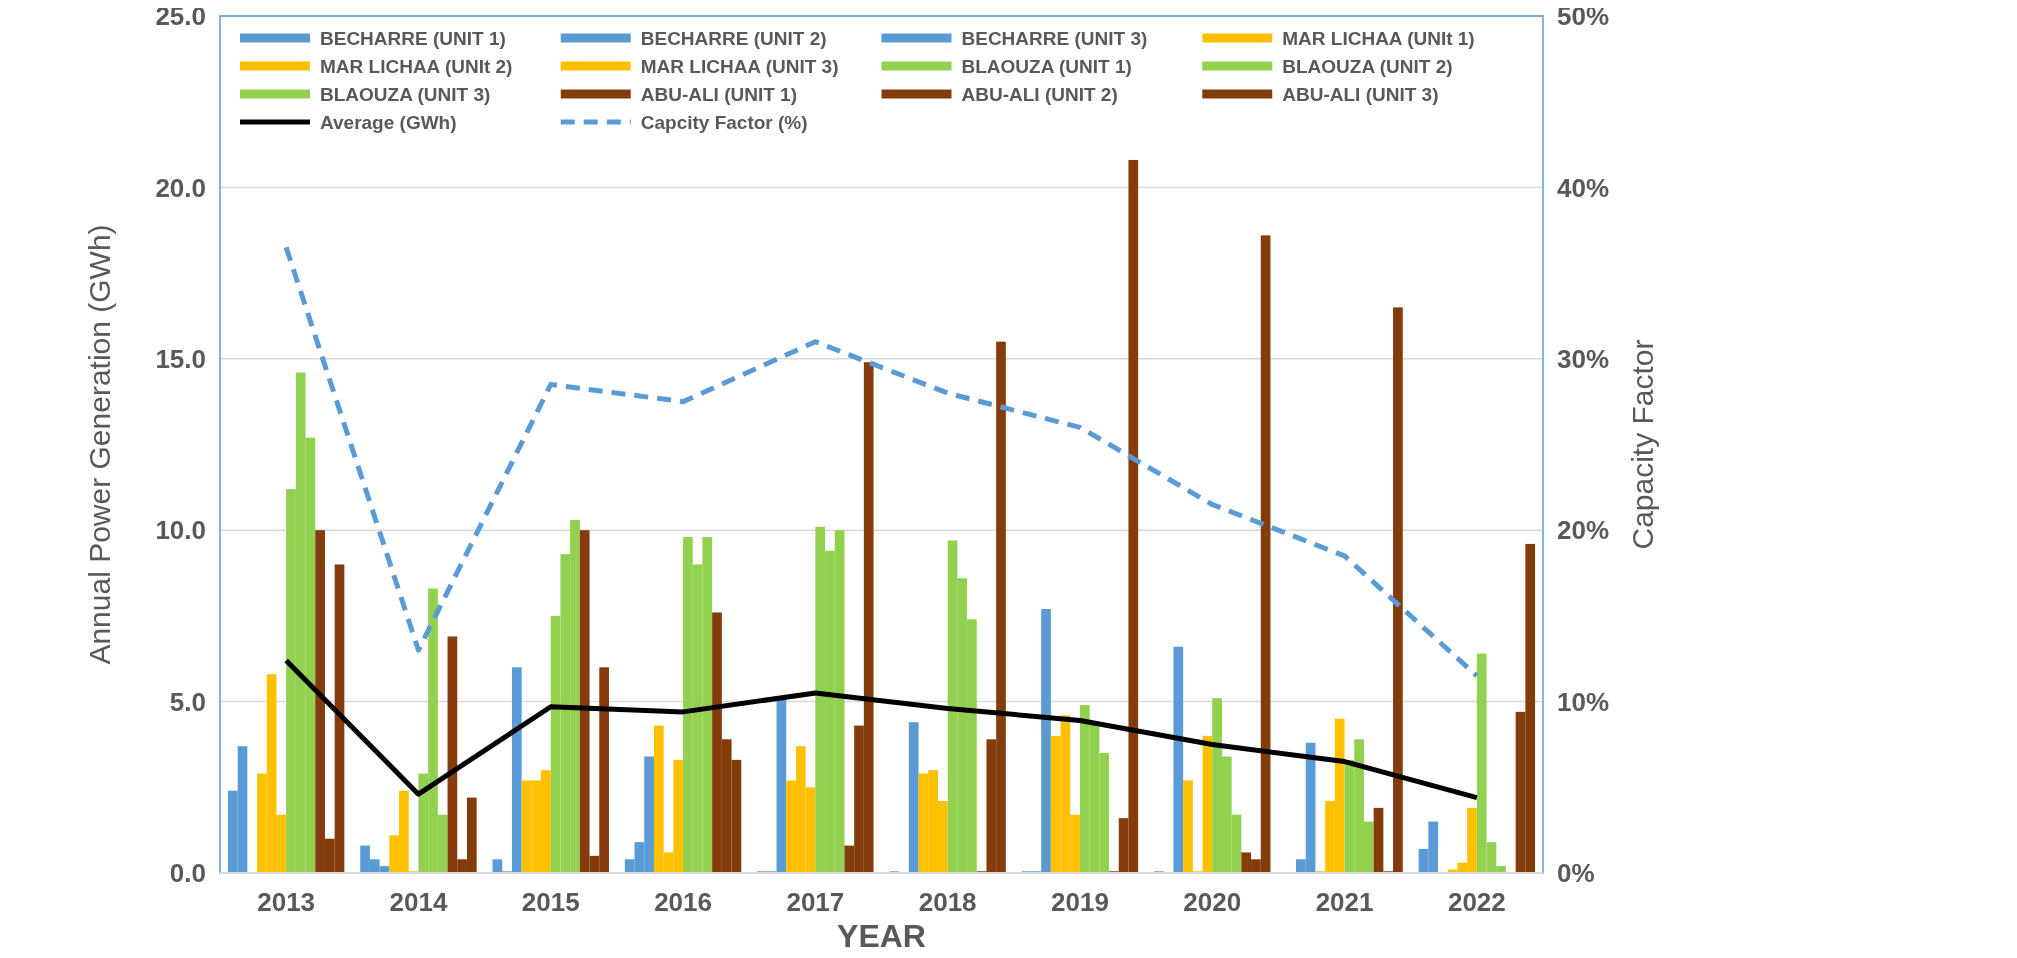  I want to click on x-tick-label: 2016, so click(683, 902).